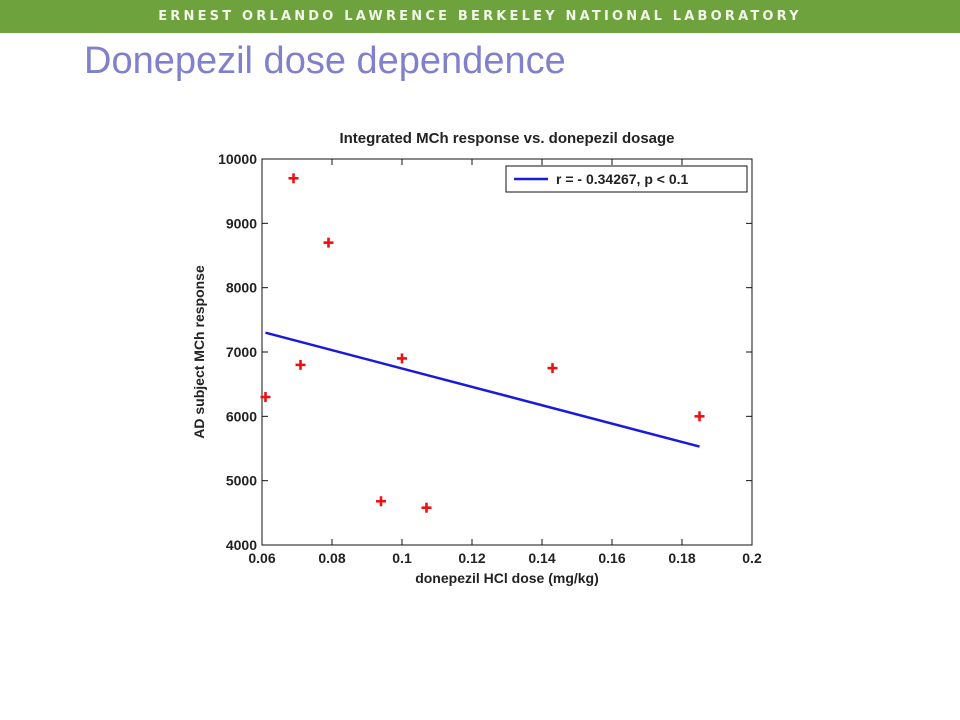 The image size is (960, 720). Describe the element at coordinates (471, 558) in the screenshot. I see `x-tick-label: 0.12` at that location.